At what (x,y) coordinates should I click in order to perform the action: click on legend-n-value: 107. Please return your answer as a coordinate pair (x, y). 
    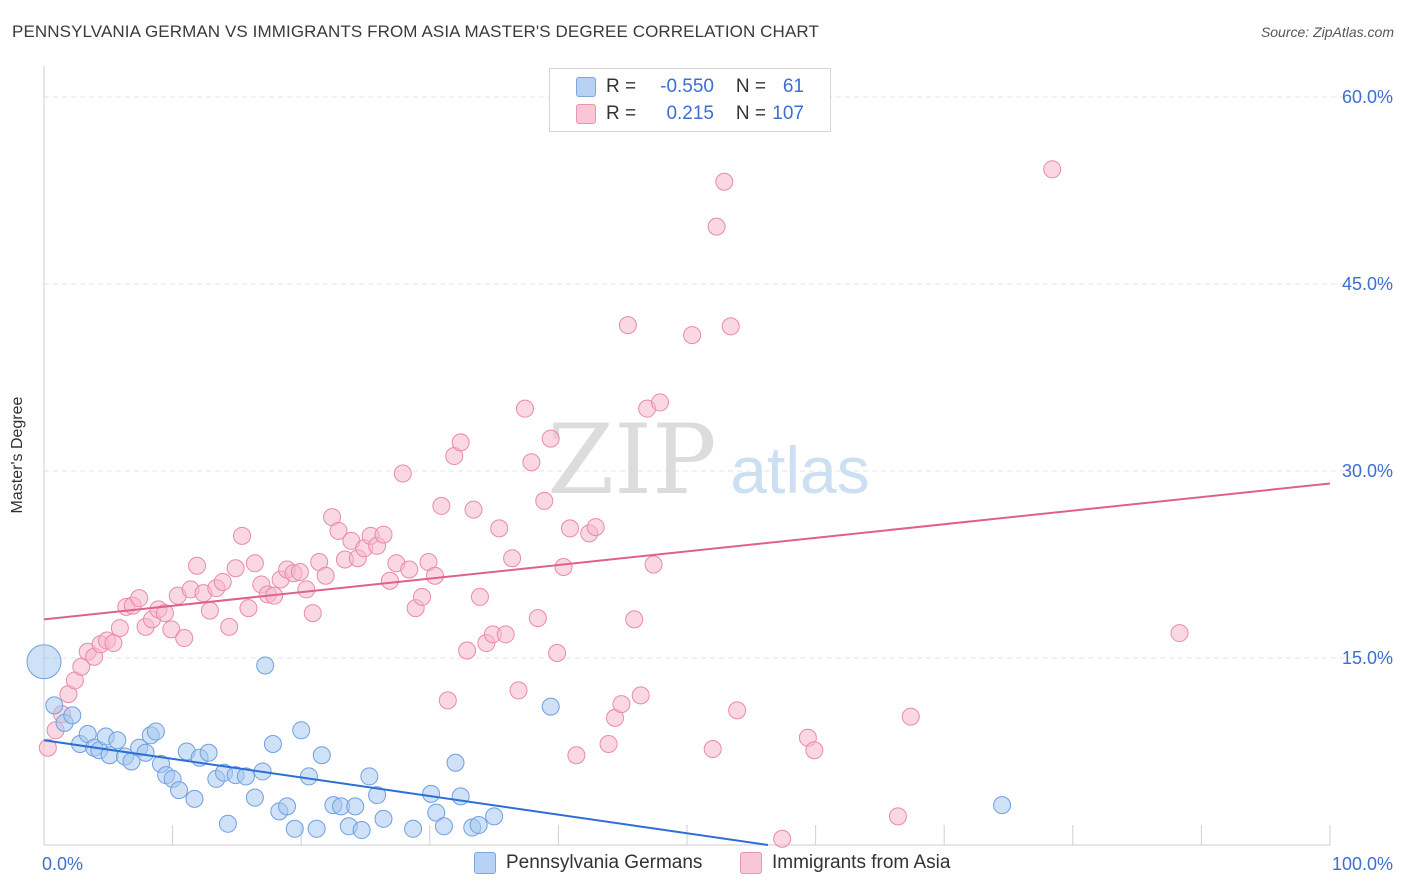
    Looking at the image, I should click on (788, 113).